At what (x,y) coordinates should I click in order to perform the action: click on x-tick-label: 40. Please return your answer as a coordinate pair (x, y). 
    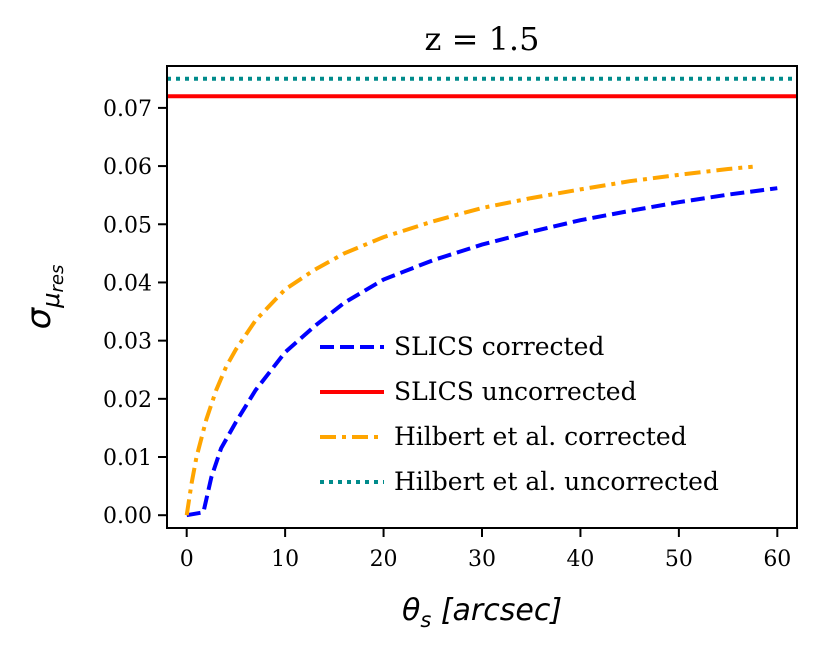
    Looking at the image, I should click on (580, 559).